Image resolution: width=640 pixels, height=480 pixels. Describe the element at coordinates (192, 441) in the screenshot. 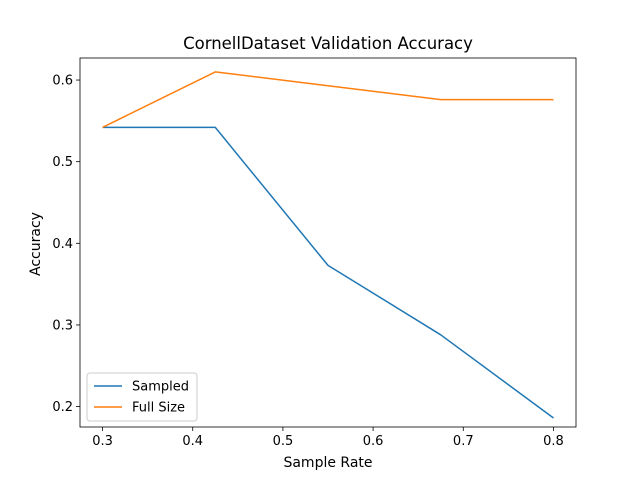

I see `x-tick-label: 0.4` at that location.